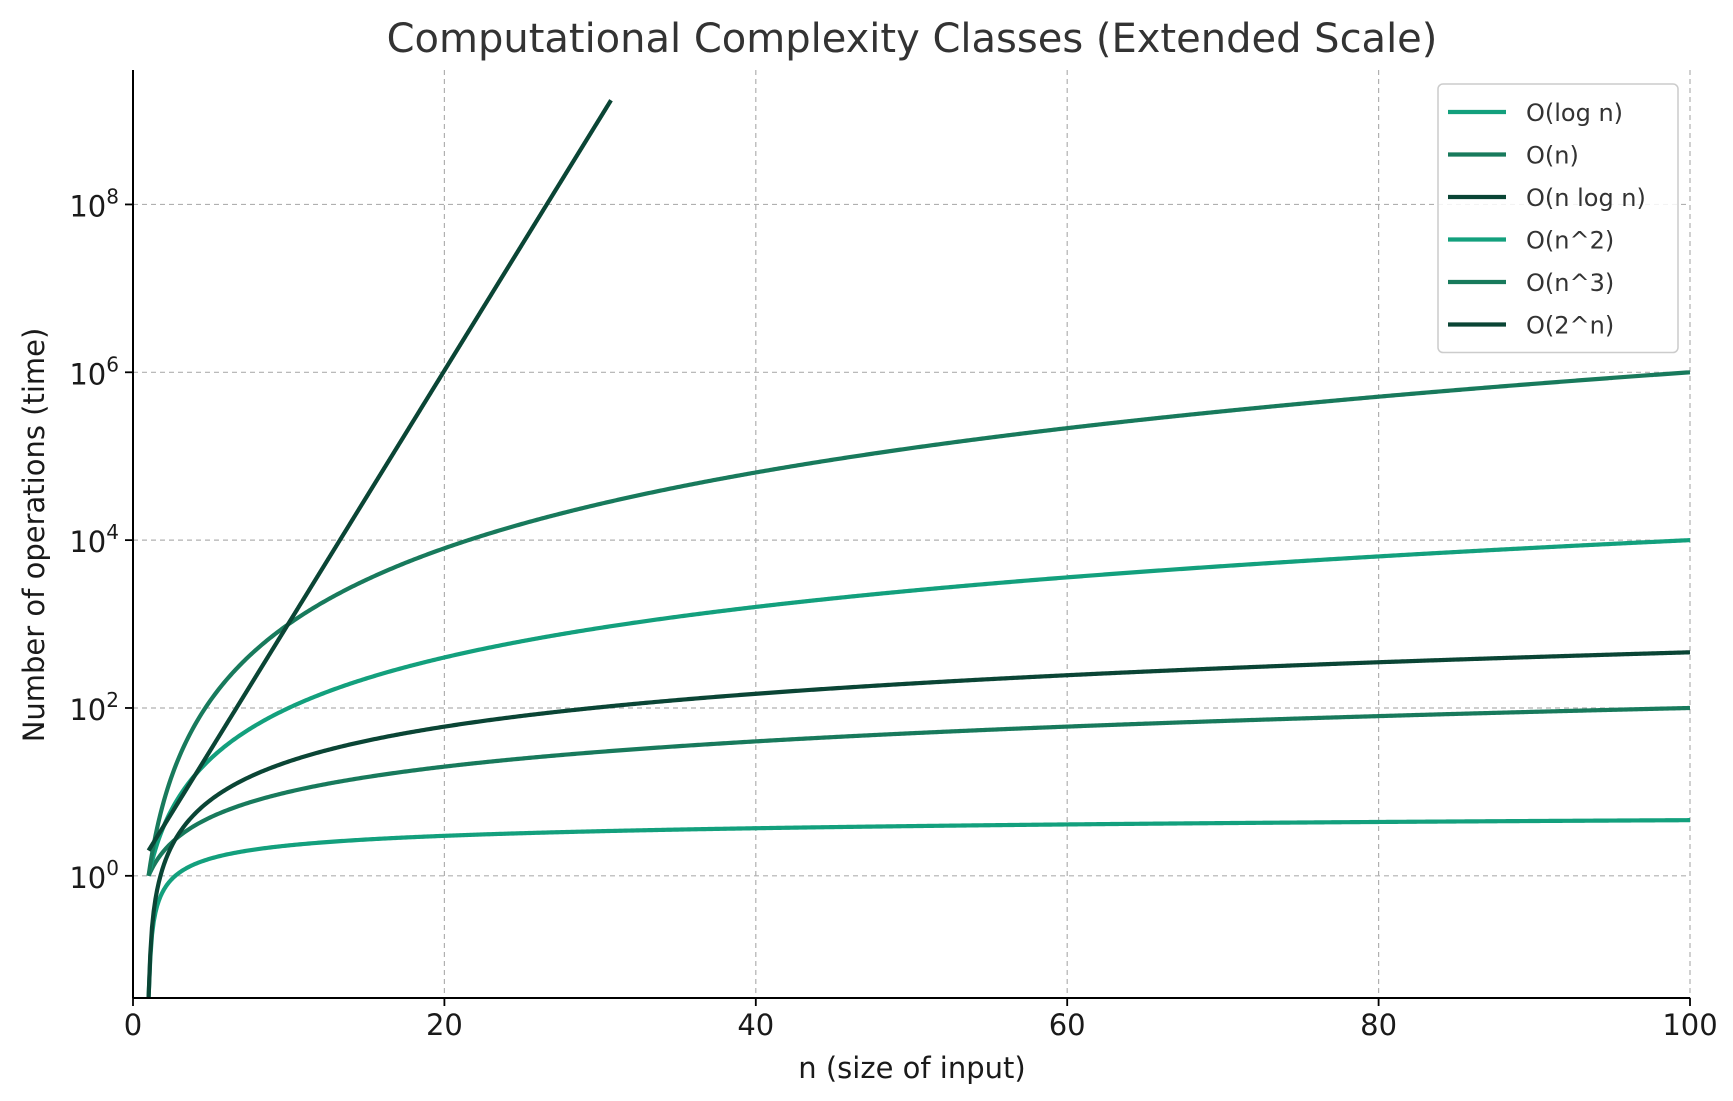 This screenshot has height=1101, width=1733. Describe the element at coordinates (94, 707) in the screenshot. I see `y-tick-label: 10²` at that location.